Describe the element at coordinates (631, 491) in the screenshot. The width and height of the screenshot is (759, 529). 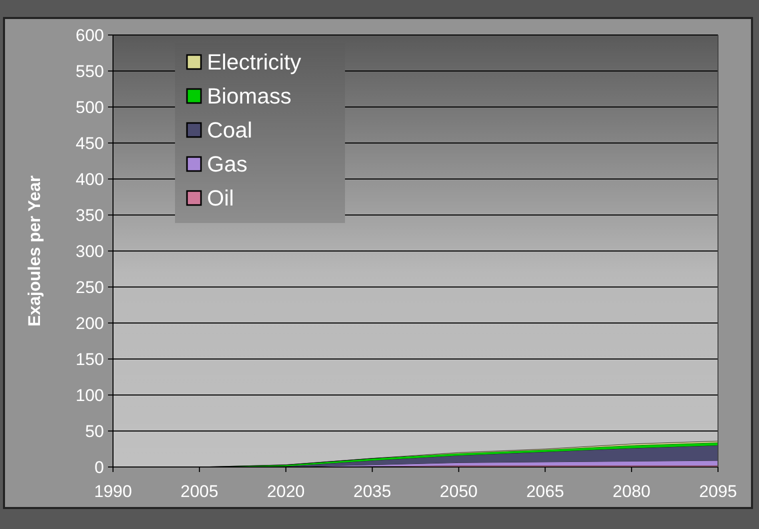
I see `x-tick-label: 2080` at that location.